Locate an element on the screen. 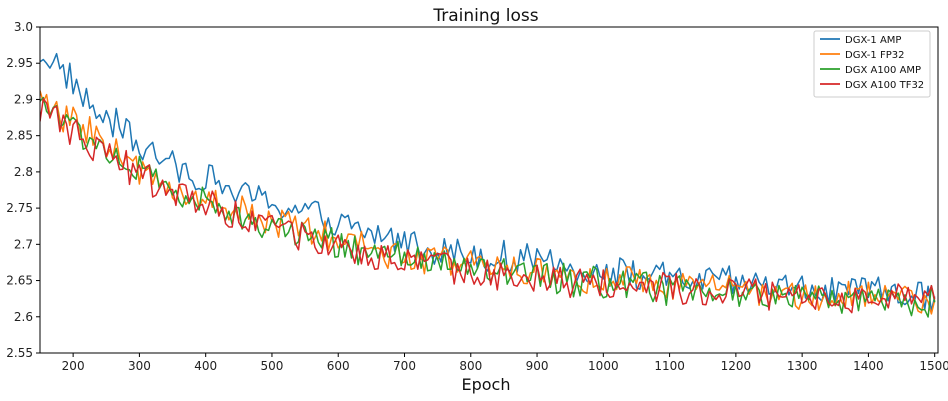  x-tick-label: 600 is located at coordinates (338, 366).